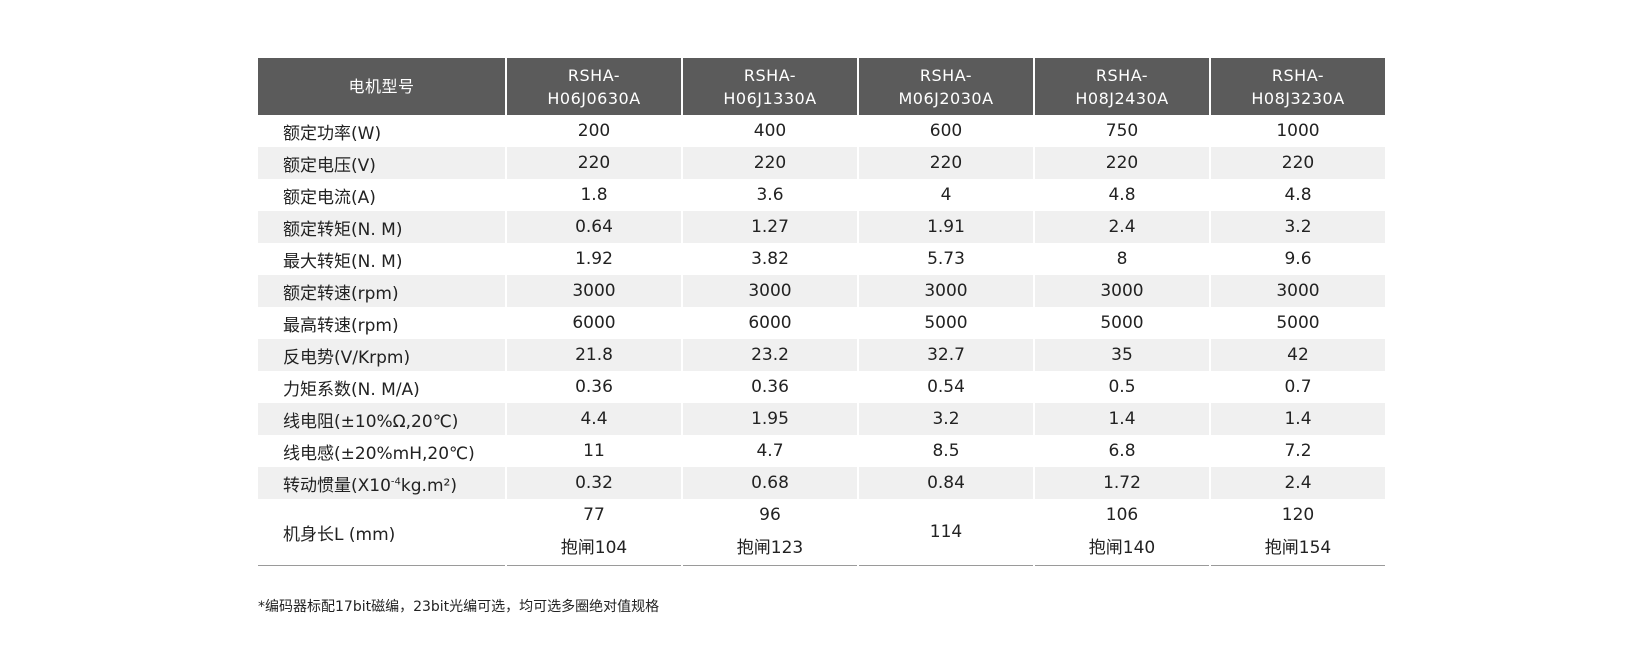 This screenshot has width=1639, height=666. I want to click on table-cell: 6.8, so click(1122, 451).